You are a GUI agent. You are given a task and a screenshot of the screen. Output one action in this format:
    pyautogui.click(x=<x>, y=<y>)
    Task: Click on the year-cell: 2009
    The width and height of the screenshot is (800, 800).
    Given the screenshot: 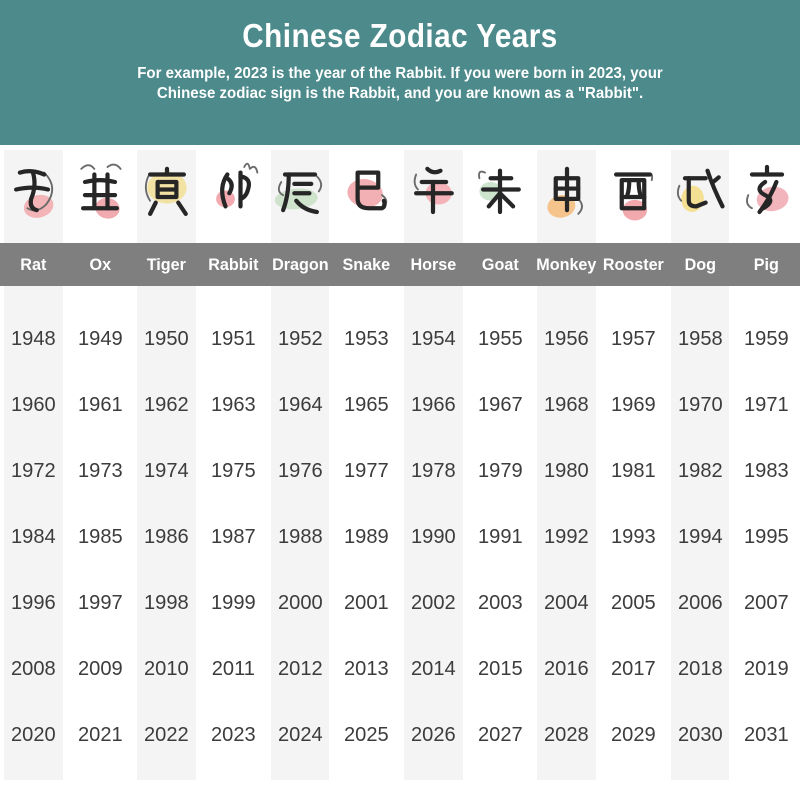 What is the action you would take?
    pyautogui.click(x=100, y=668)
    